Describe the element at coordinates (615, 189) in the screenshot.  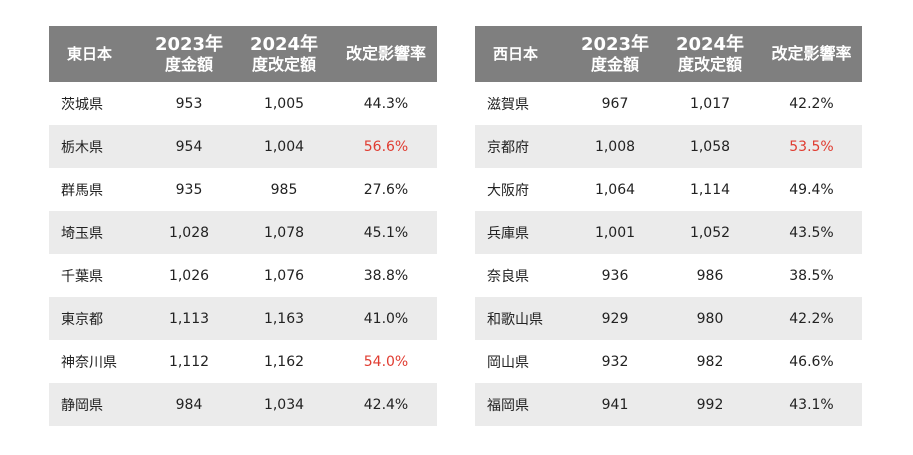
I see `amount-2023-cell: 1,064` at that location.